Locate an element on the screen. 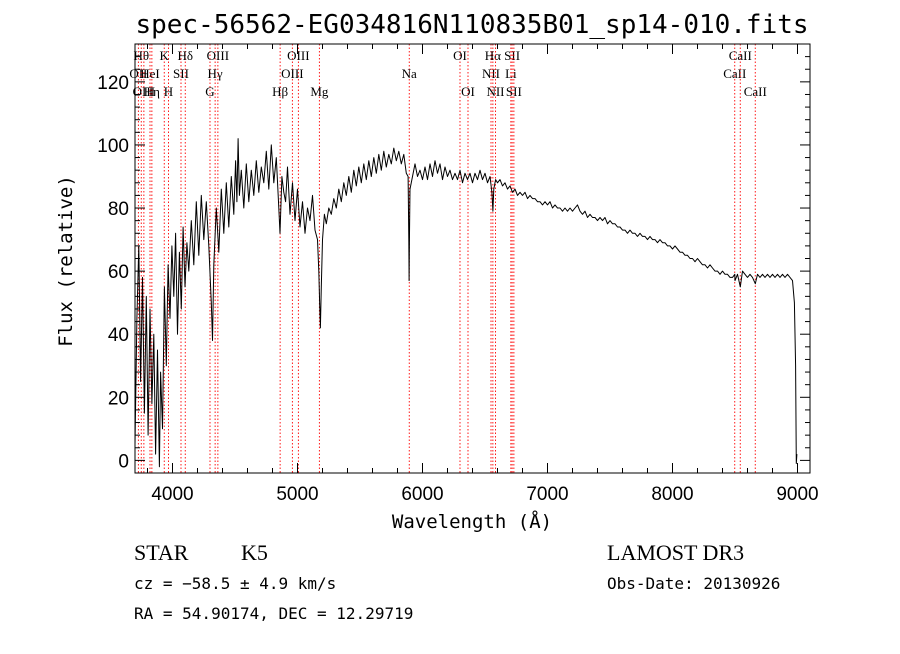 The width and height of the screenshot is (900, 654). x-tick-label-2: 6000 is located at coordinates (422, 494).